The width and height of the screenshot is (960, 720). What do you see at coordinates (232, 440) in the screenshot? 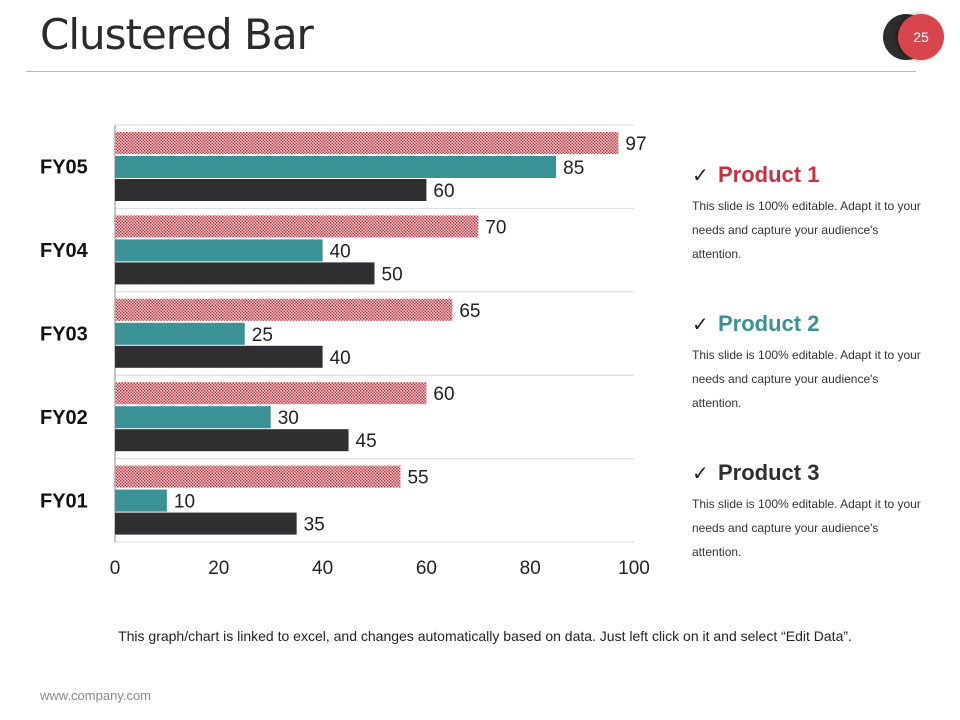
I see `bar-product-3-fy02` at bounding box center [232, 440].